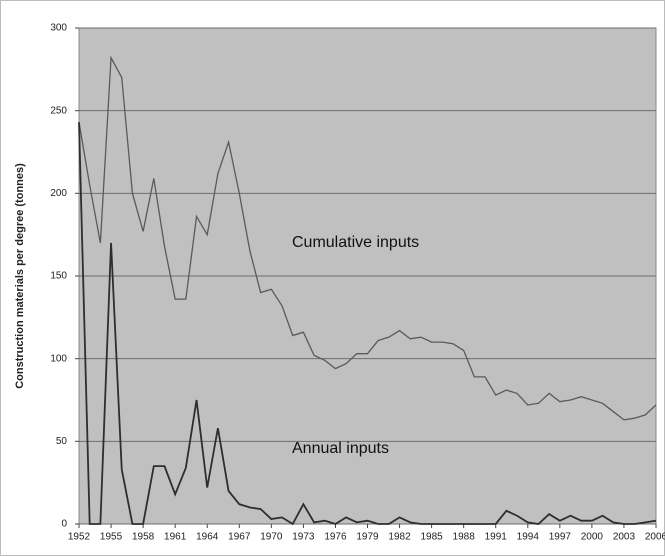 This screenshot has height=556, width=665. What do you see at coordinates (58, 276) in the screenshot?
I see `y-tick-label: 150` at bounding box center [58, 276].